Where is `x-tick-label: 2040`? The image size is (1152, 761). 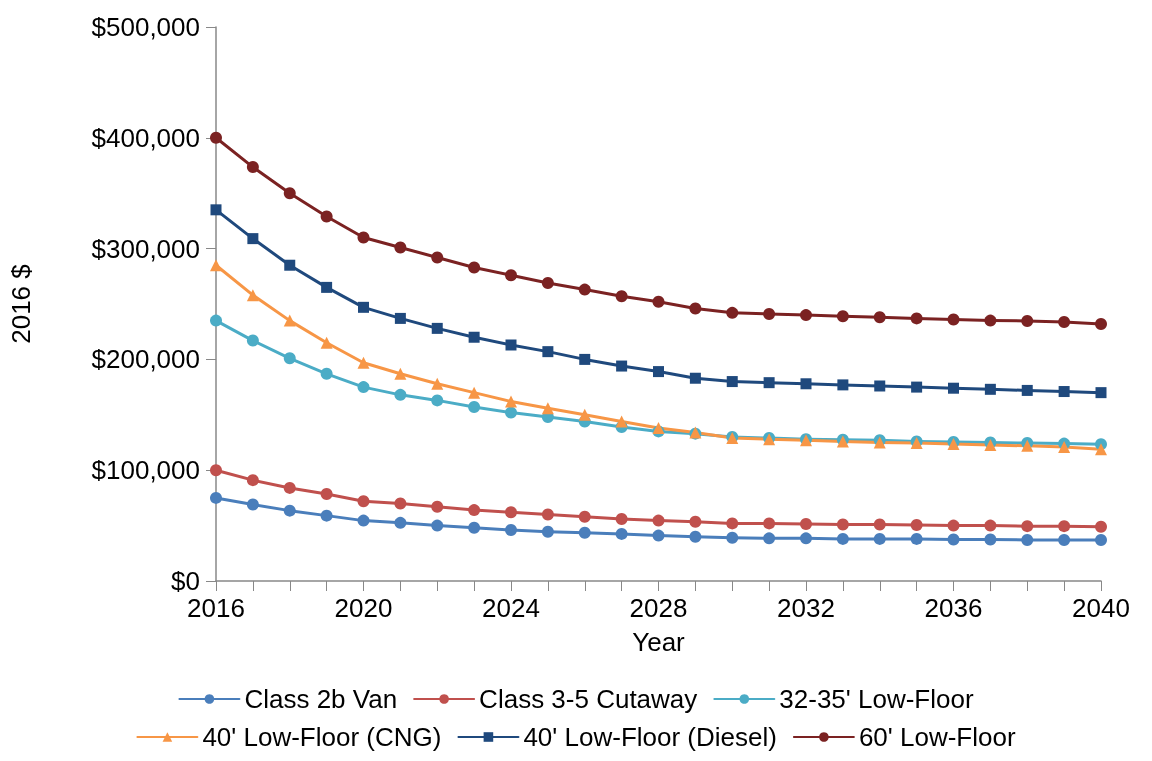
x-tick-label: 2040 is located at coordinates (1101, 608).